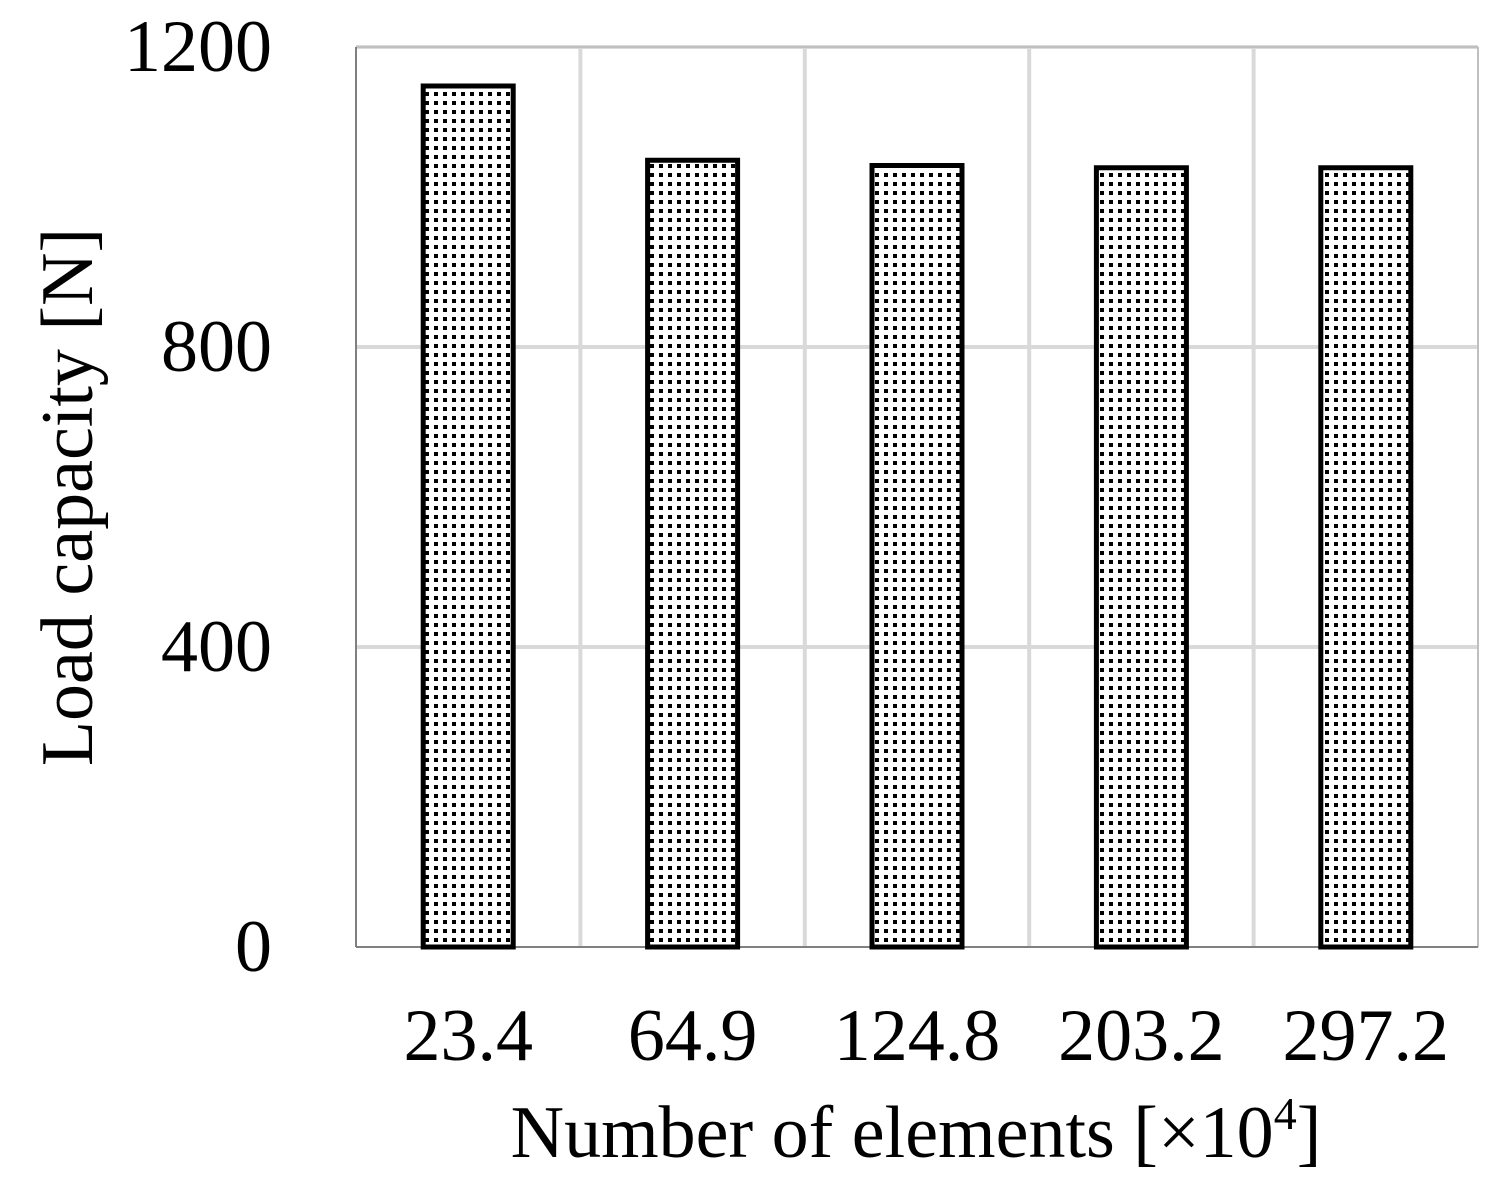 This screenshot has height=1188, width=1498. Describe the element at coordinates (68, 497) in the screenshot. I see `y-axis-title: Load capacity [N]` at that location.